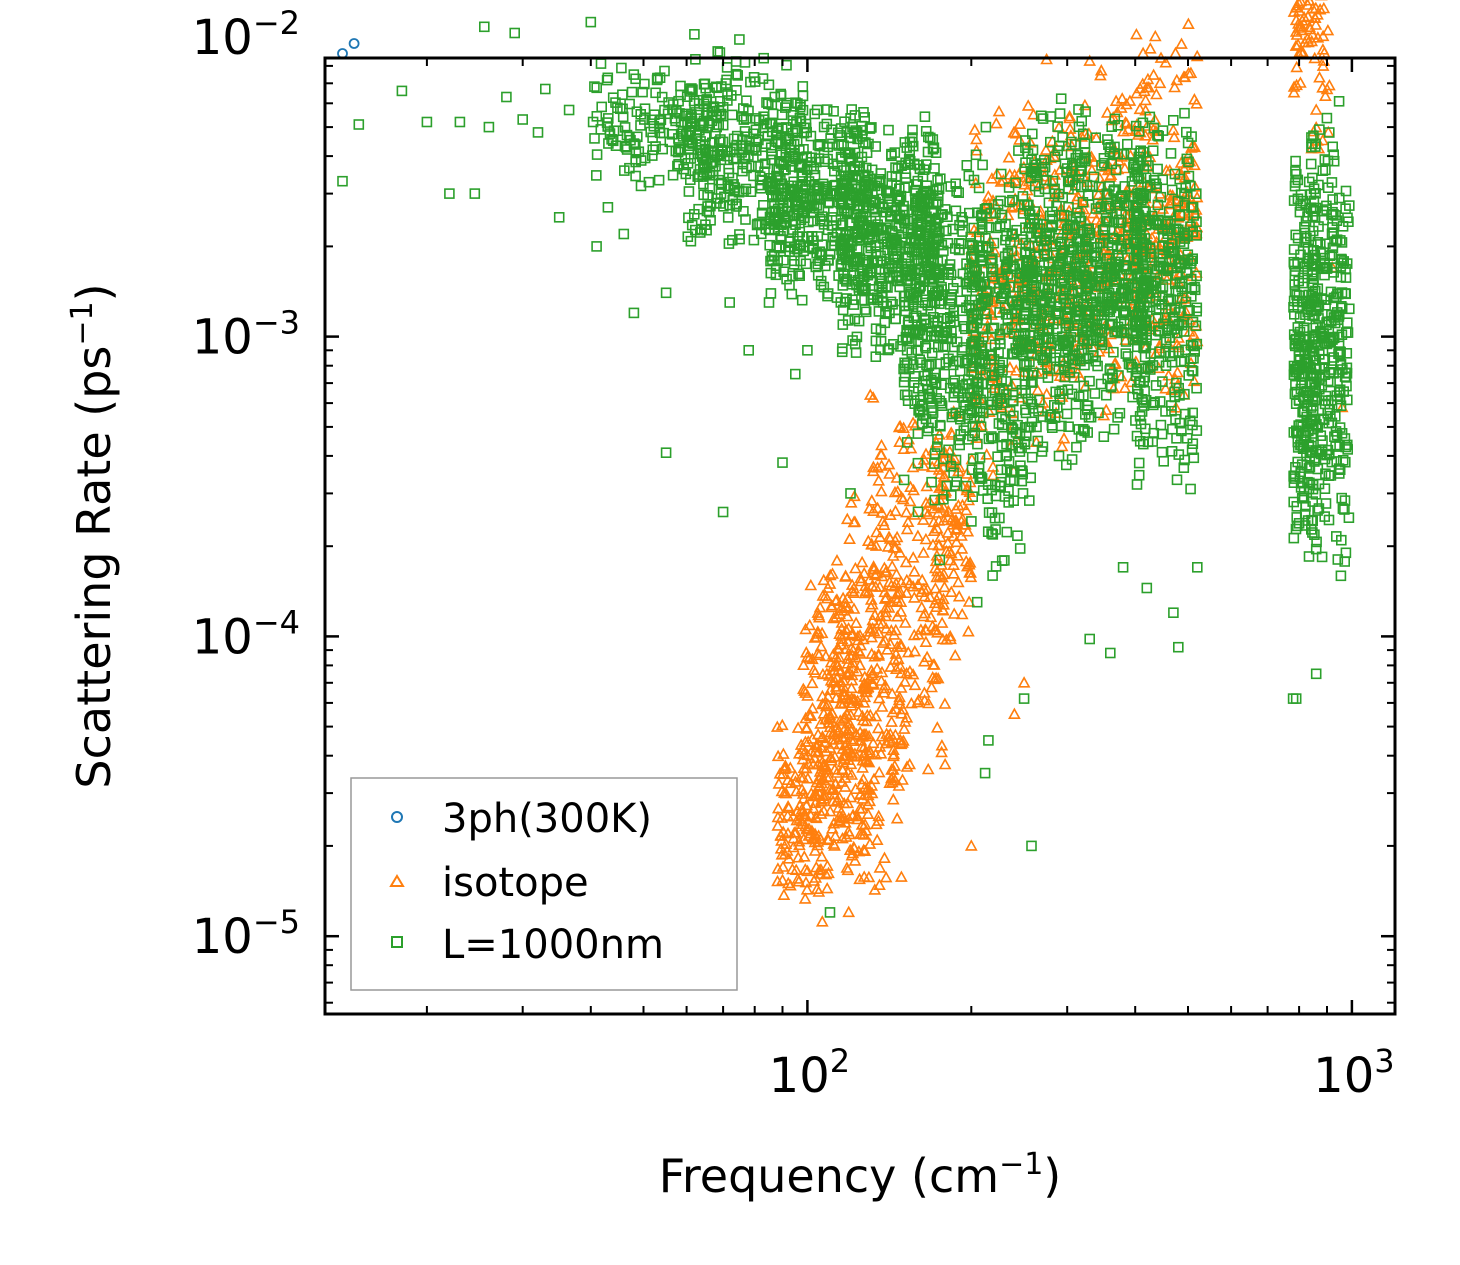 Image resolution: width=1460 pixels, height=1265 pixels. Describe the element at coordinates (354, 43) in the screenshot. I see `data-point-3ph-300k-` at that location.